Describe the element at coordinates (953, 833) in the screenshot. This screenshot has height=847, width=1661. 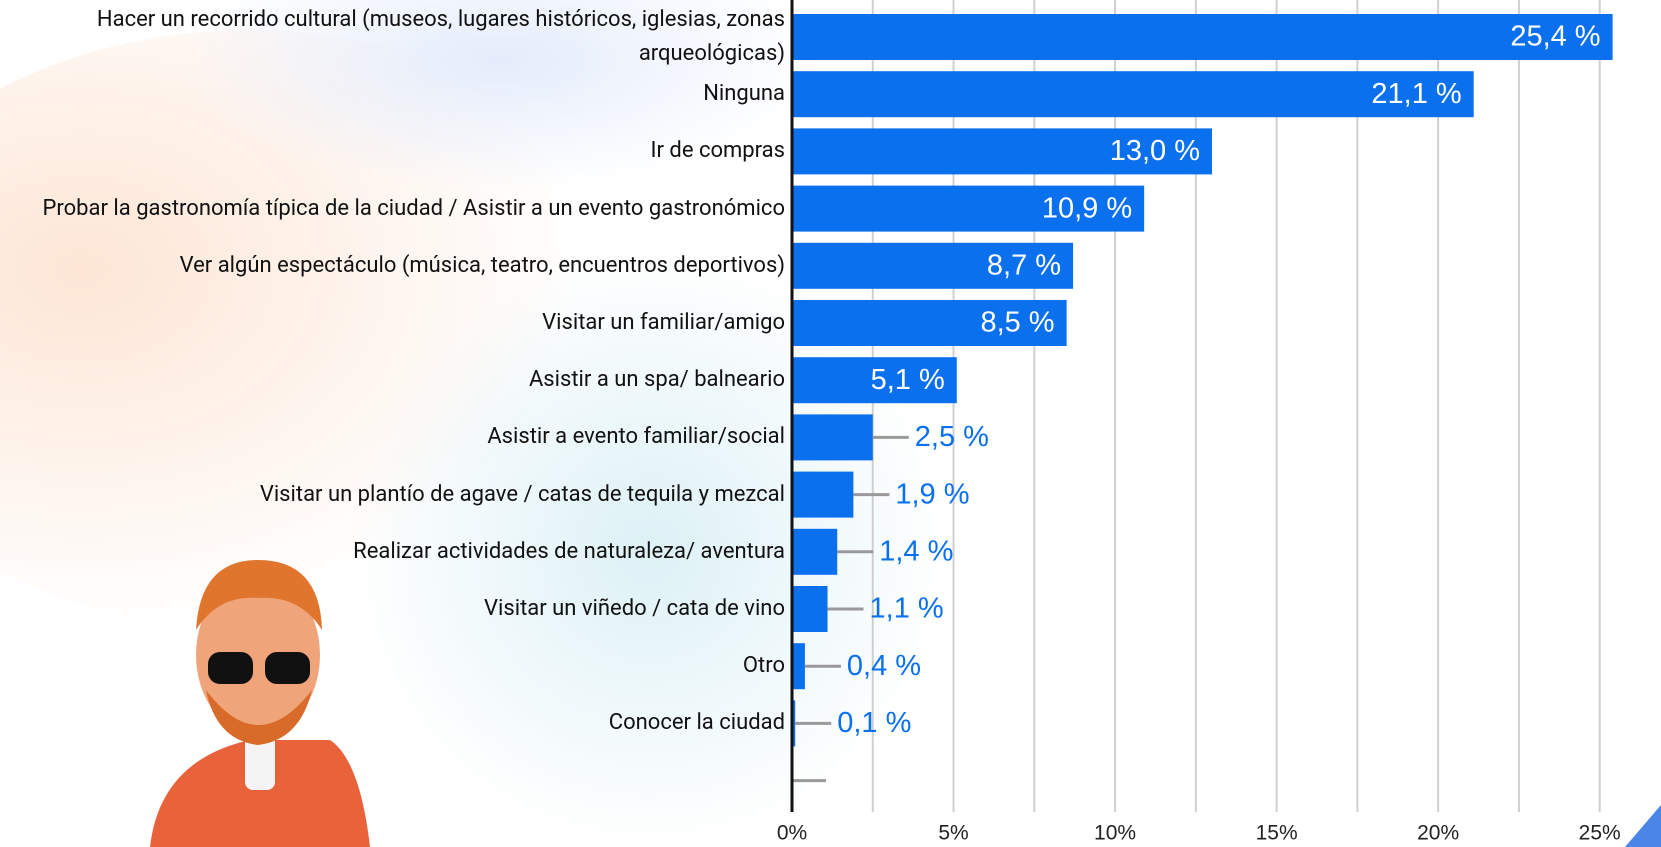
I see `x-tick-label: 5%` at that location.